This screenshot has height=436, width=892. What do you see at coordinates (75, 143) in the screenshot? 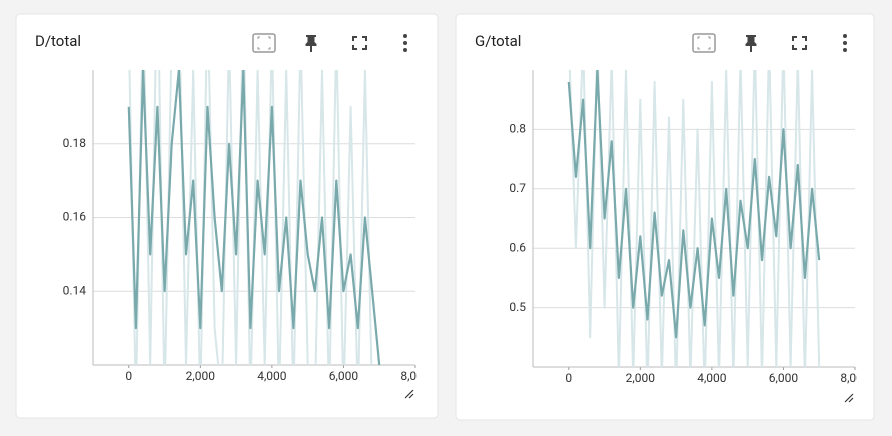
I see `y-tick-label: 0.18` at bounding box center [75, 143].